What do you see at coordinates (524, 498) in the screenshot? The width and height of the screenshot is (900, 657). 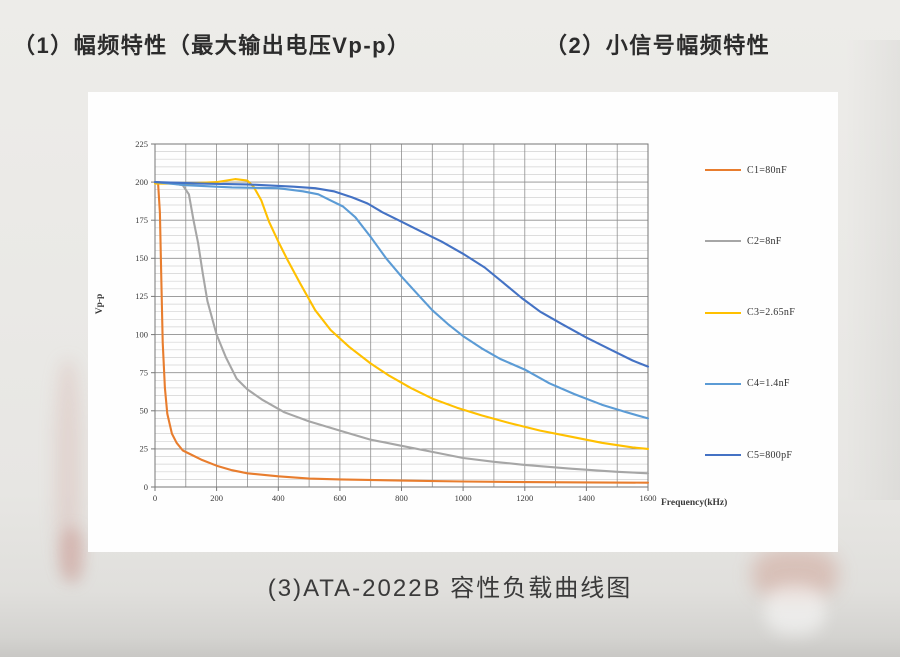 I see `svg-text: 1200` at bounding box center [524, 498].